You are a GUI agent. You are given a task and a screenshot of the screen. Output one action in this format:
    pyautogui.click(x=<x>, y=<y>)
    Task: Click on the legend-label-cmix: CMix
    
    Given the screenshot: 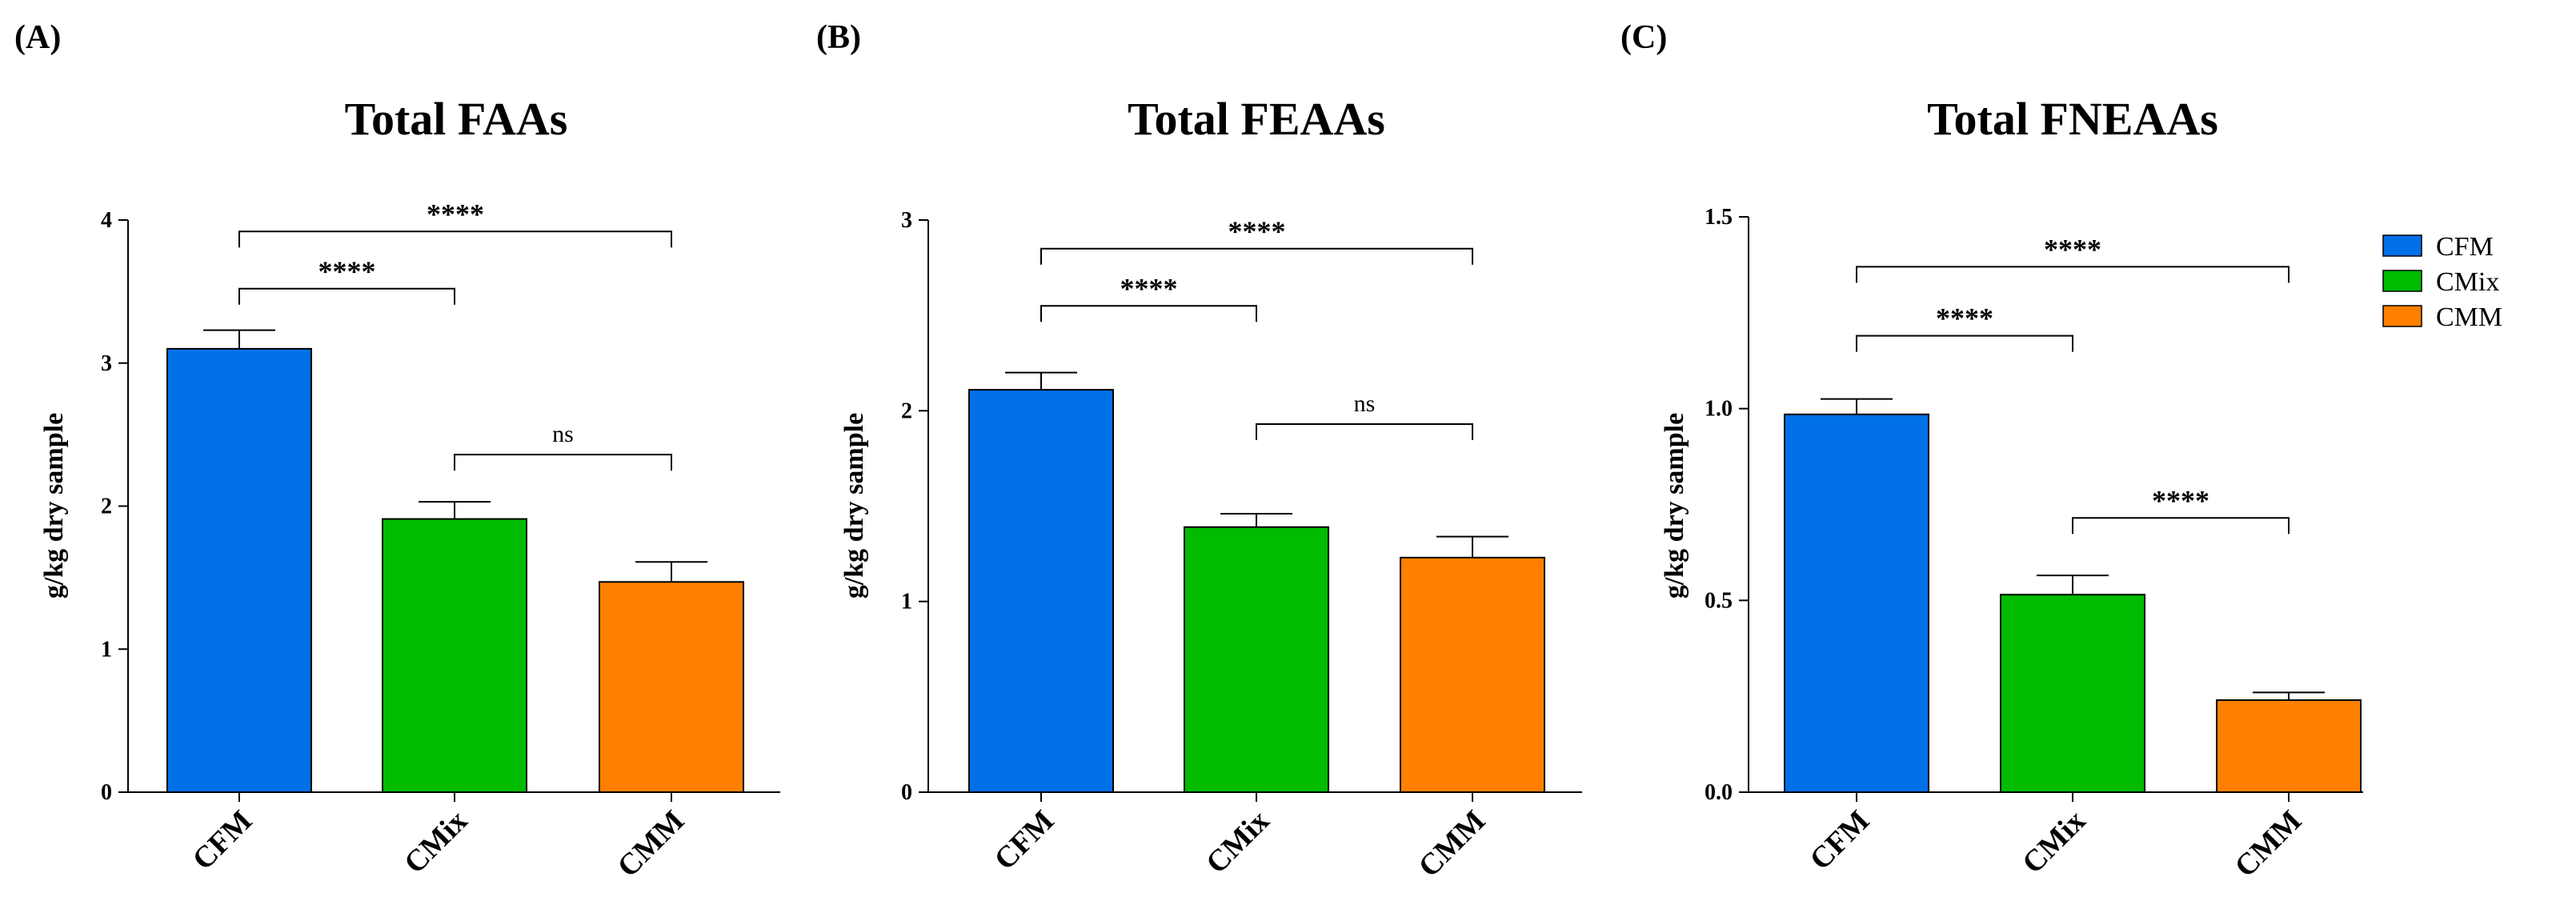 What is the action you would take?
    pyautogui.click(x=2467, y=282)
    